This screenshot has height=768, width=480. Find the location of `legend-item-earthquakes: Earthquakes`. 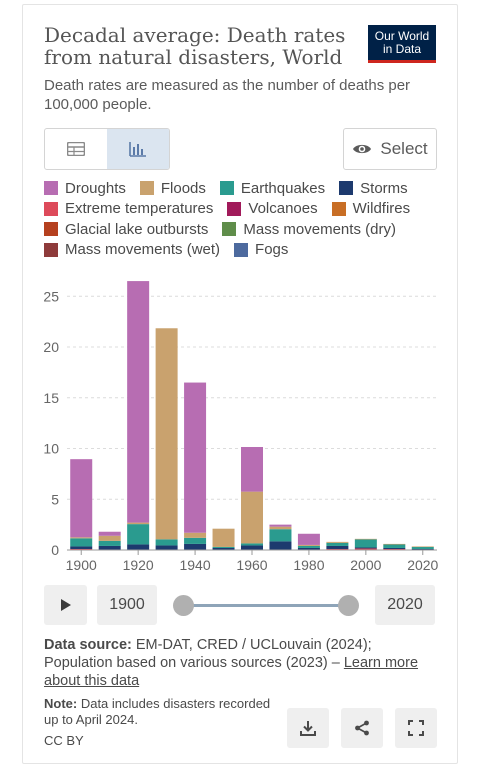

legend-item-earthquakes: Earthquakes is located at coordinates (272, 188).